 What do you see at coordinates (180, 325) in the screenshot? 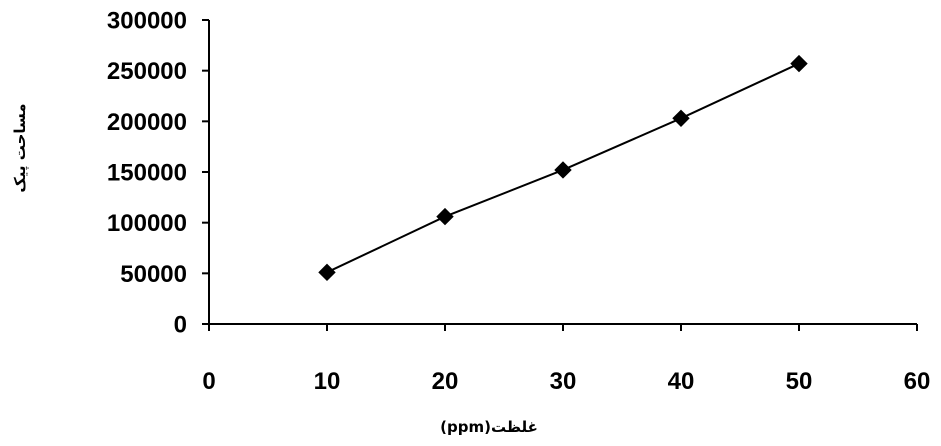
I see `y-tick-label: 0` at bounding box center [180, 325].